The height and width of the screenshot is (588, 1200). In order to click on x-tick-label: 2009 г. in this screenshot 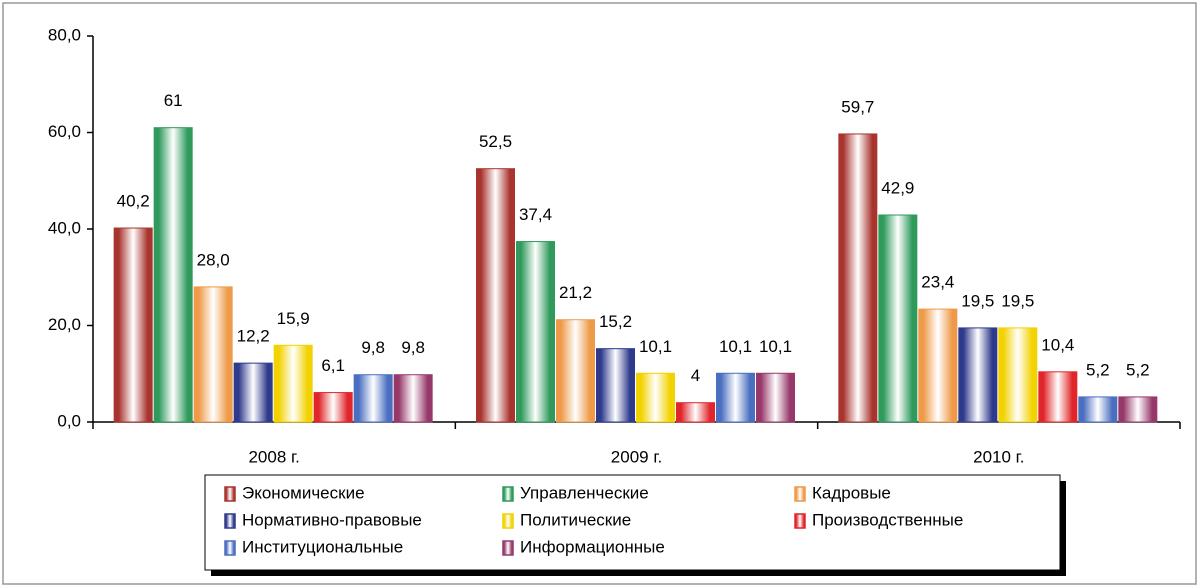, I will do `click(636, 456)`.